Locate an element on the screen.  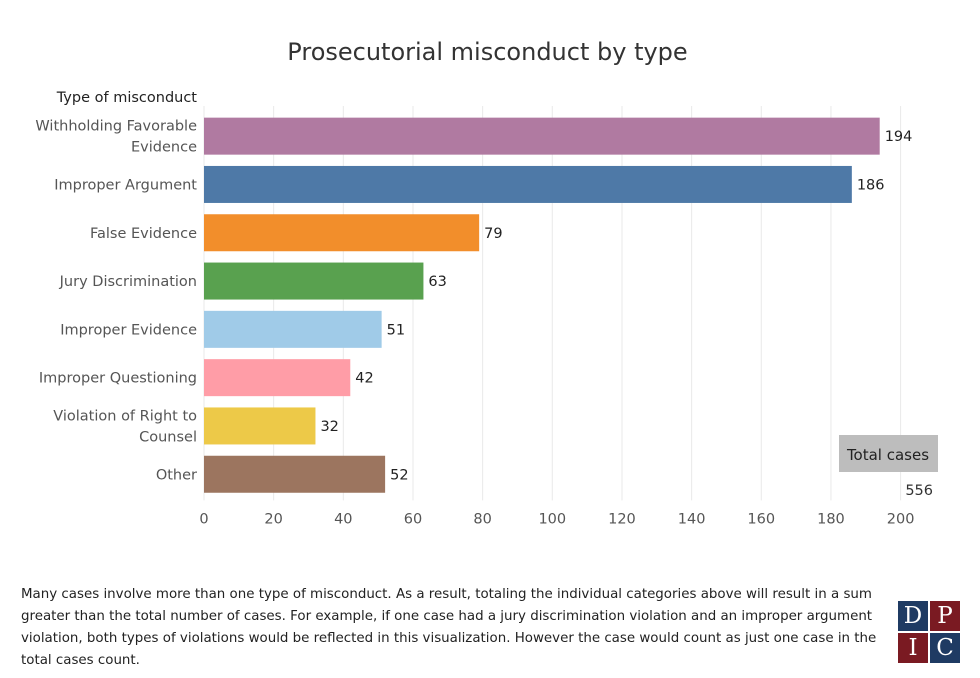
x-tick-label: 100 is located at coordinates (552, 519).